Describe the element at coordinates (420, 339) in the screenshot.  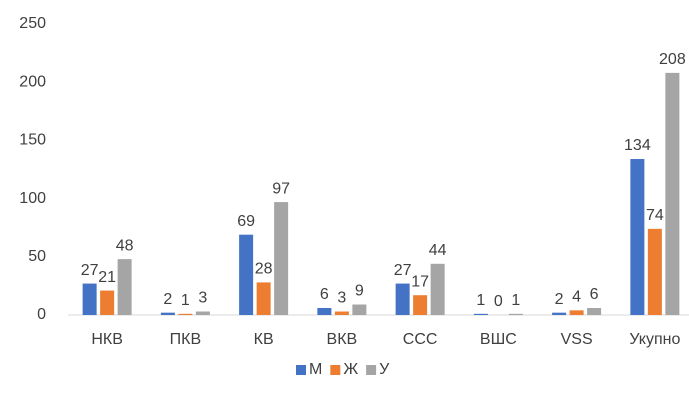
I see `x-tick-label: ССС` at that location.